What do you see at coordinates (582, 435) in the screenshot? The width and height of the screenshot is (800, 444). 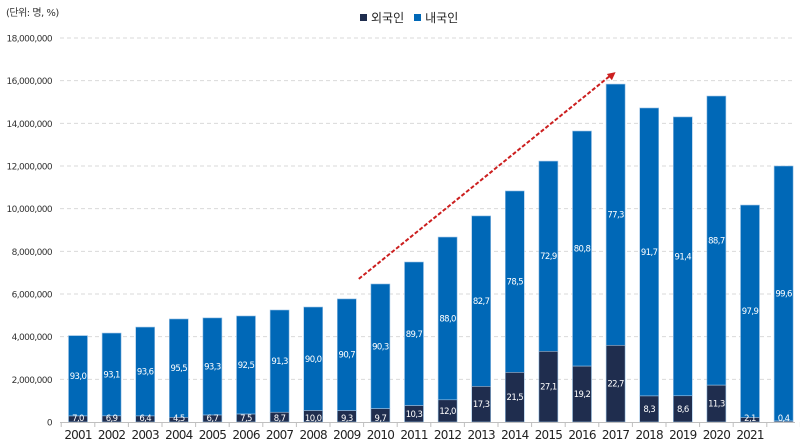 I see `x-tick-label: 2016` at bounding box center [582, 435].